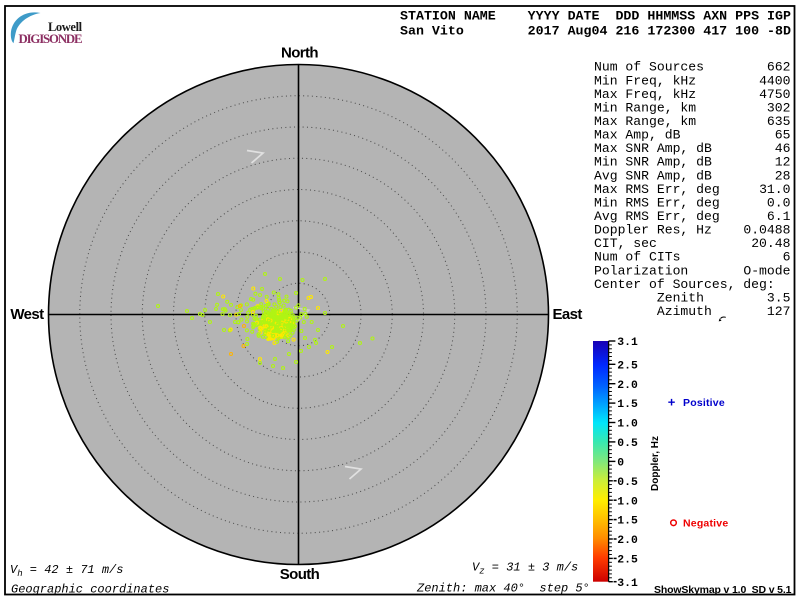 The image size is (800, 600). Describe the element at coordinates (27, 314) in the screenshot. I see `svg-text: West` at that location.